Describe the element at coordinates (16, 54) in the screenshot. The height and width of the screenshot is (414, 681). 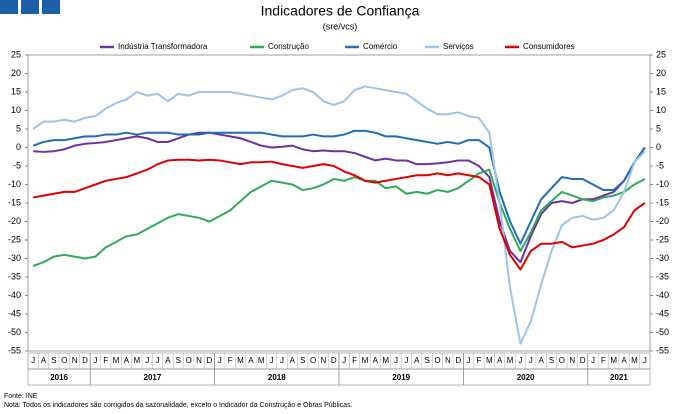
I see `y-tick-label: 25` at that location.